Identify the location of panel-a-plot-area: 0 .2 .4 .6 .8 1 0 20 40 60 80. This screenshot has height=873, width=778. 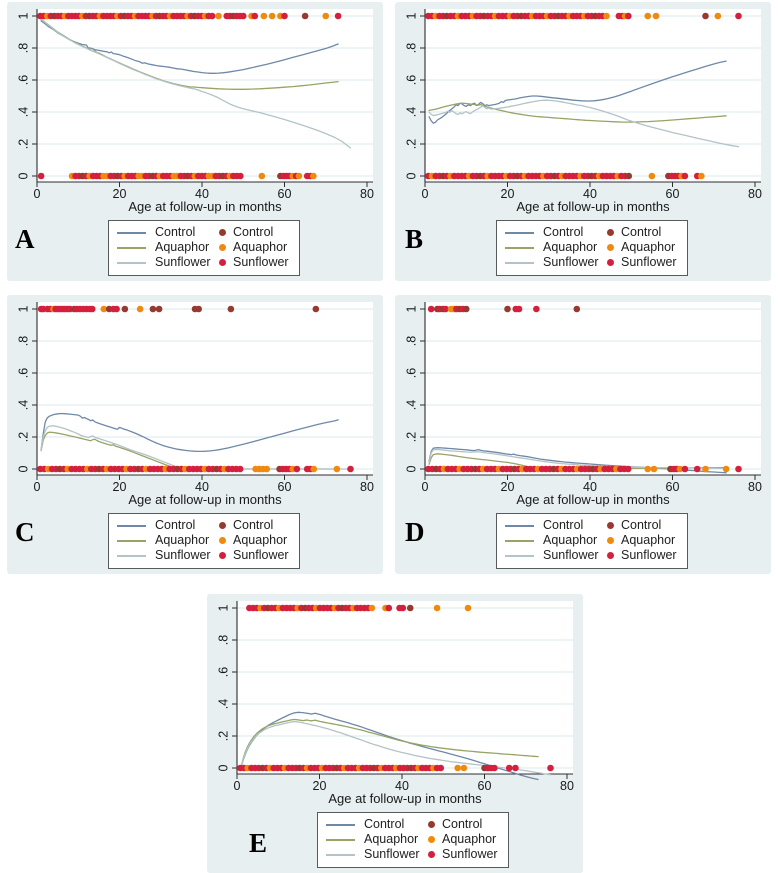
(195, 105).